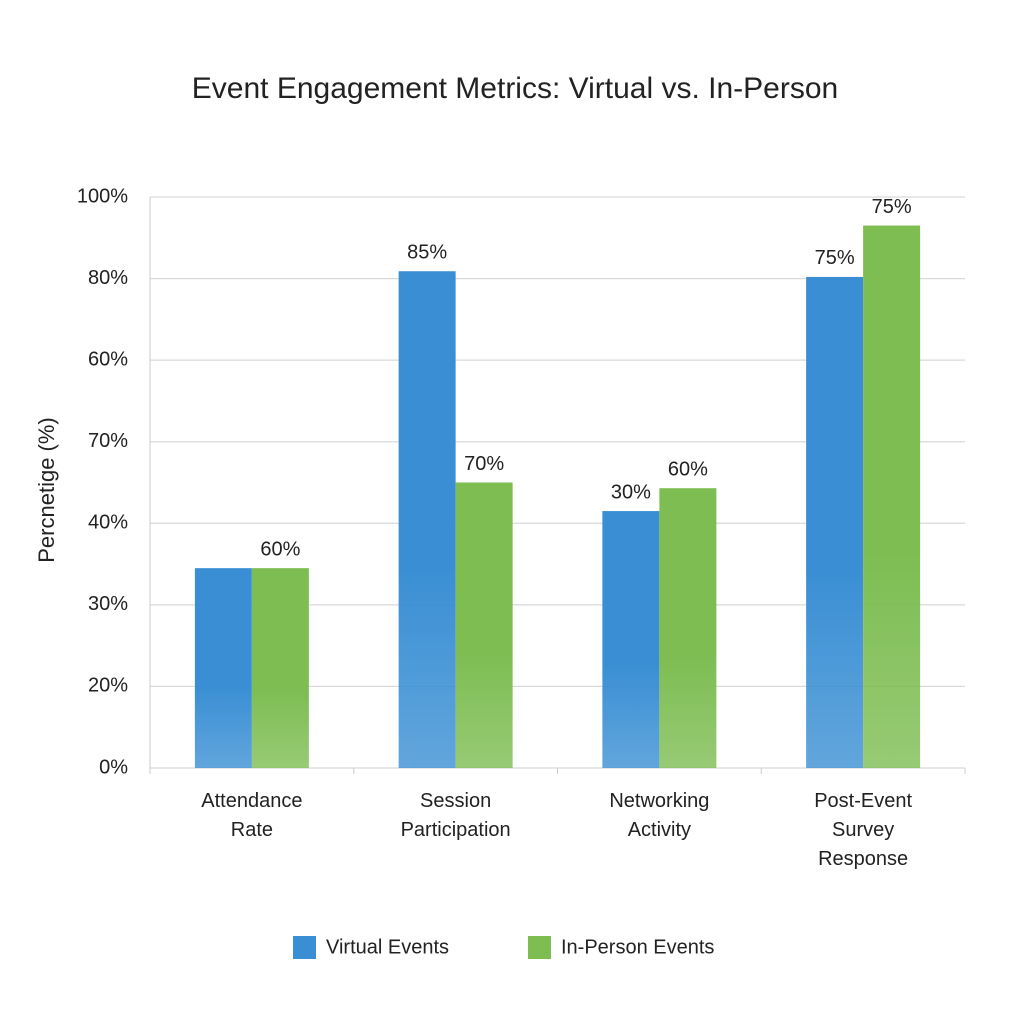 The width and height of the screenshot is (1024, 1024). I want to click on annotation: 70%, so click(484, 464).